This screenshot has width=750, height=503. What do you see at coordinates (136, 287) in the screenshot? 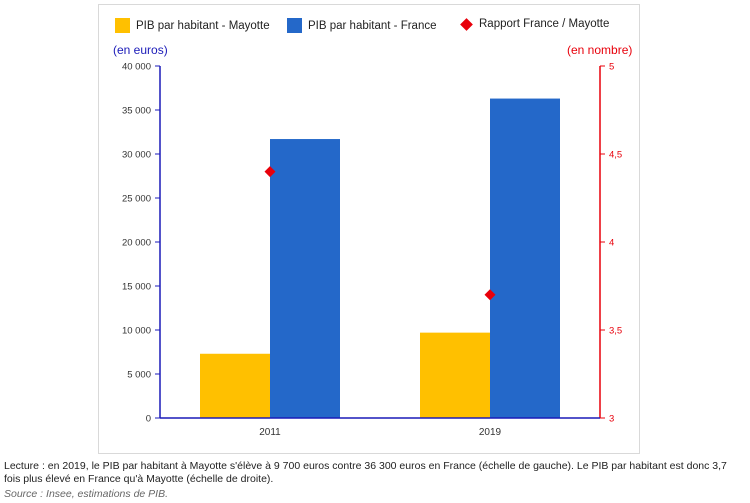
I see `left-tick-label-15000: 15 000` at bounding box center [136, 287].